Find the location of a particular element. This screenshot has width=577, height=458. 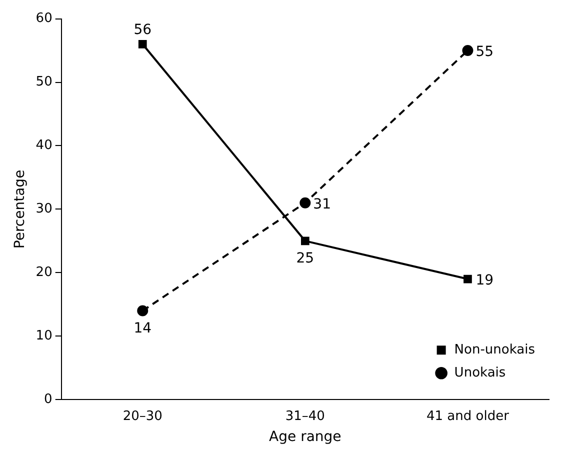

data-label: 14 is located at coordinates (143, 328).